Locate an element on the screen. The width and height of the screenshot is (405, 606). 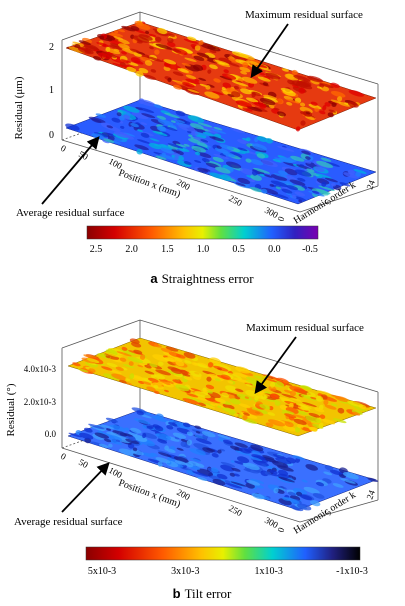
panel-a-avg-texture is located at coordinates (216, 150).